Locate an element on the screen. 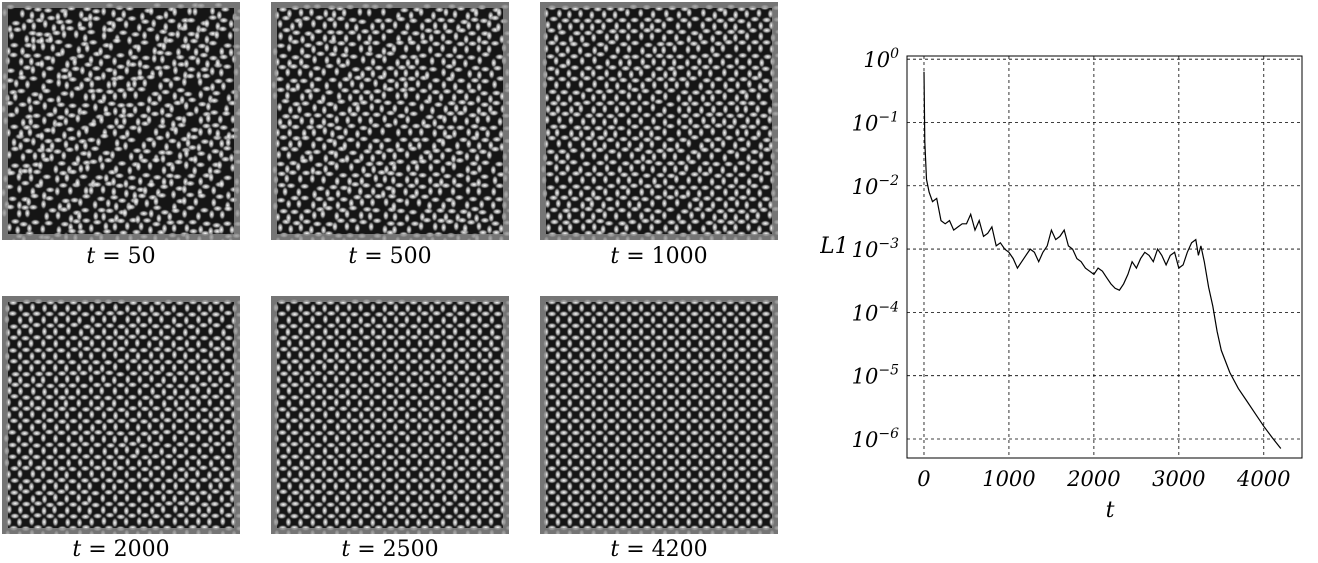 Image resolution: width=1318 pixels, height=563 pixels. panel-caption: t = 50 is located at coordinates (121, 256).